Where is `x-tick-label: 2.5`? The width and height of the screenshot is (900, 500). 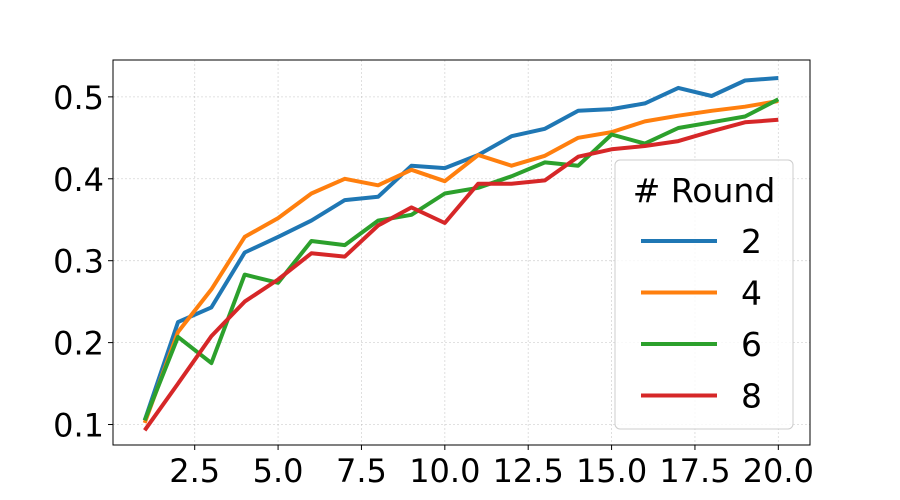
x-tick-label: 2.5 is located at coordinates (194, 471).